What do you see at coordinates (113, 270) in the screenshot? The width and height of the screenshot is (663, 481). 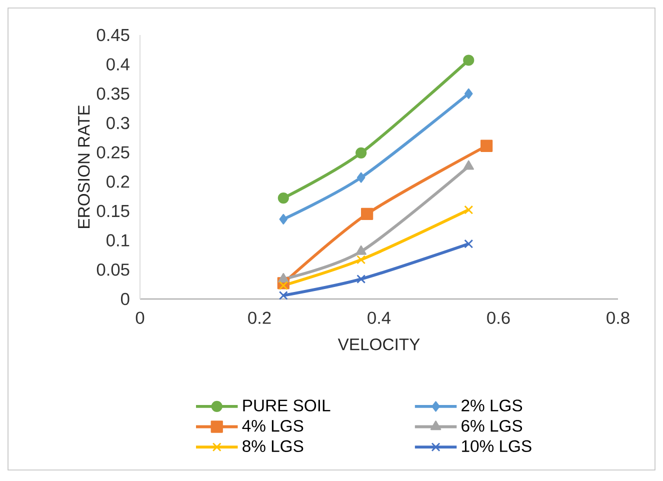 I see `y-tick-label: 0.05` at bounding box center [113, 270].